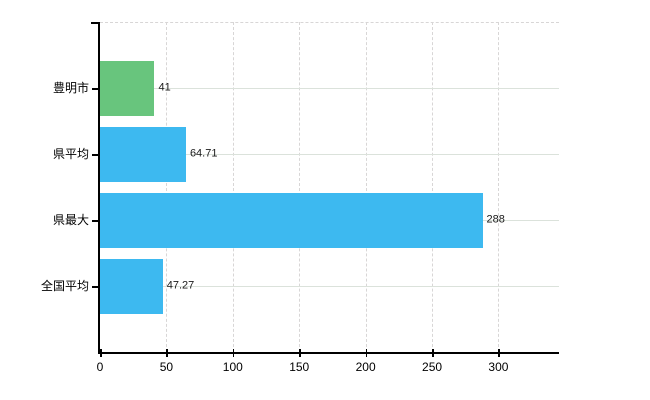 This screenshot has width=650, height=400. Describe the element at coordinates (95, 23) in the screenshot. I see `y-axis-top-tick` at that location.